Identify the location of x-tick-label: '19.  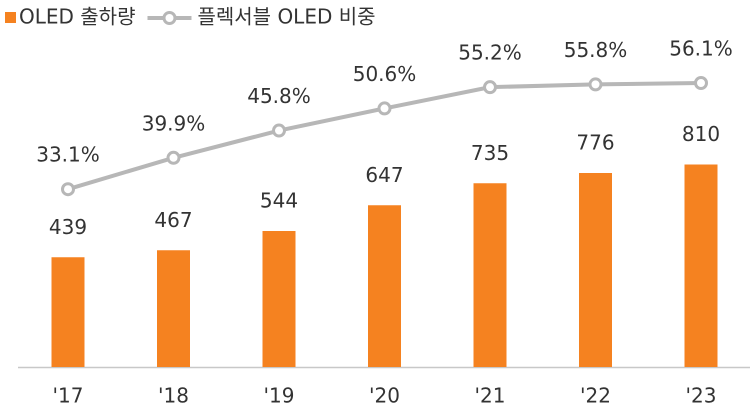
(279, 396).